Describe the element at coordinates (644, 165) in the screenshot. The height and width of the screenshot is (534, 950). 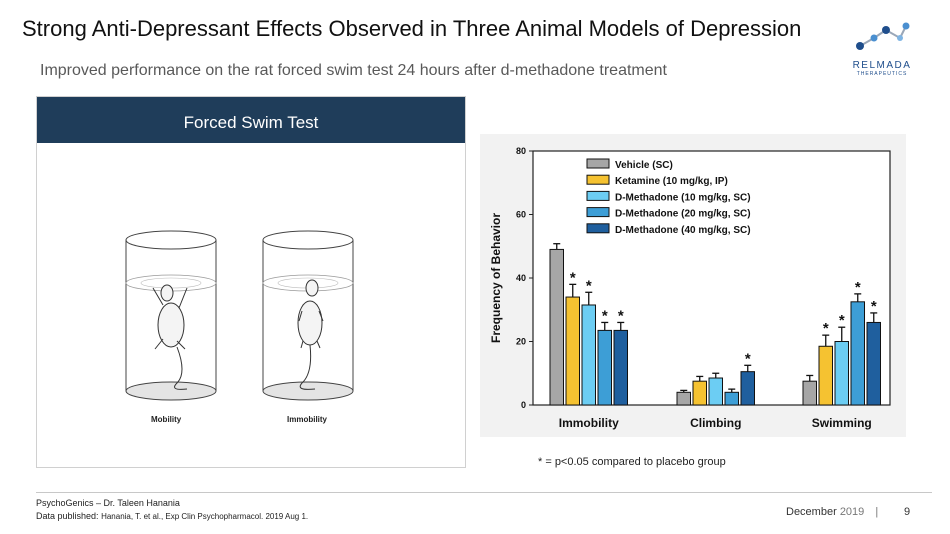
I see `legend-label: Vehicle (SC)` at that location.